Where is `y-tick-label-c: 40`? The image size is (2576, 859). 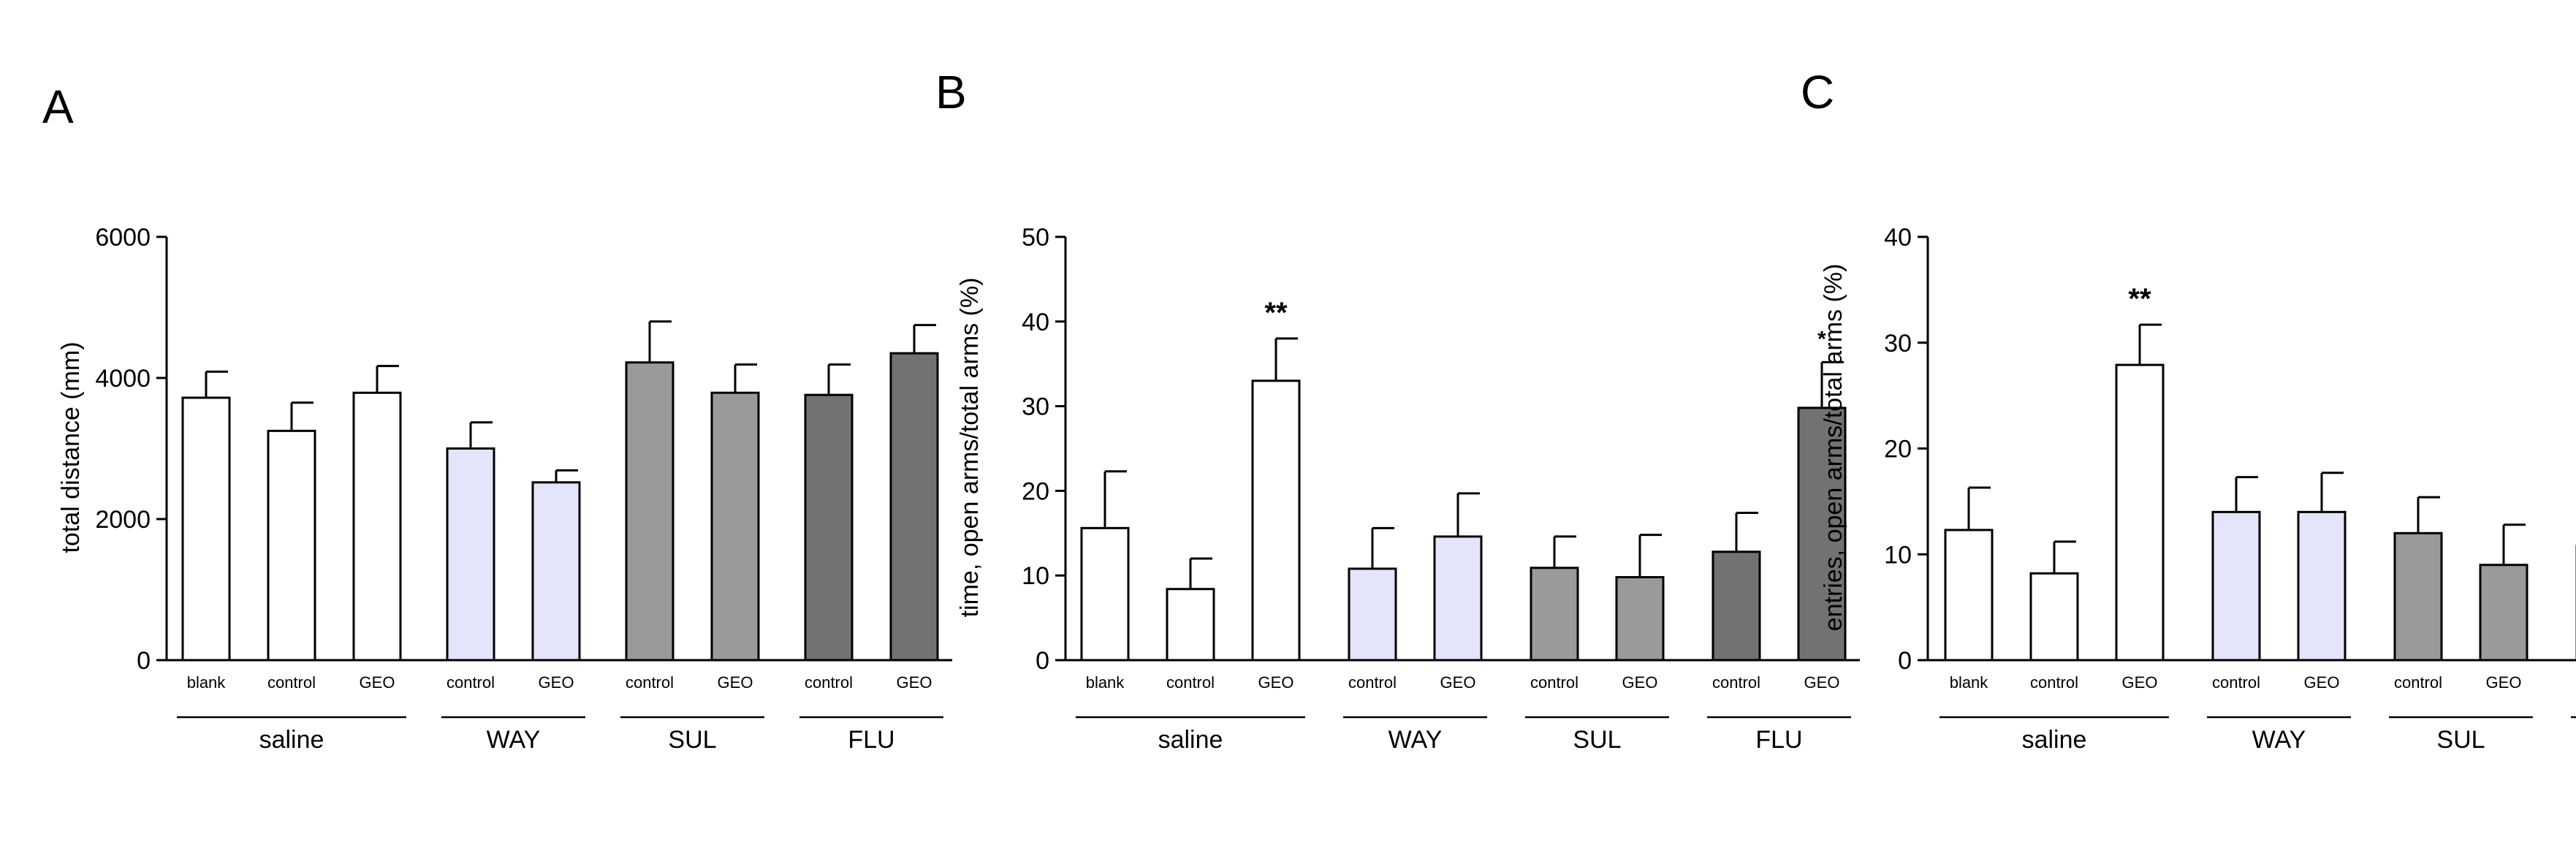 y-tick-label-c: 40 is located at coordinates (1898, 237).